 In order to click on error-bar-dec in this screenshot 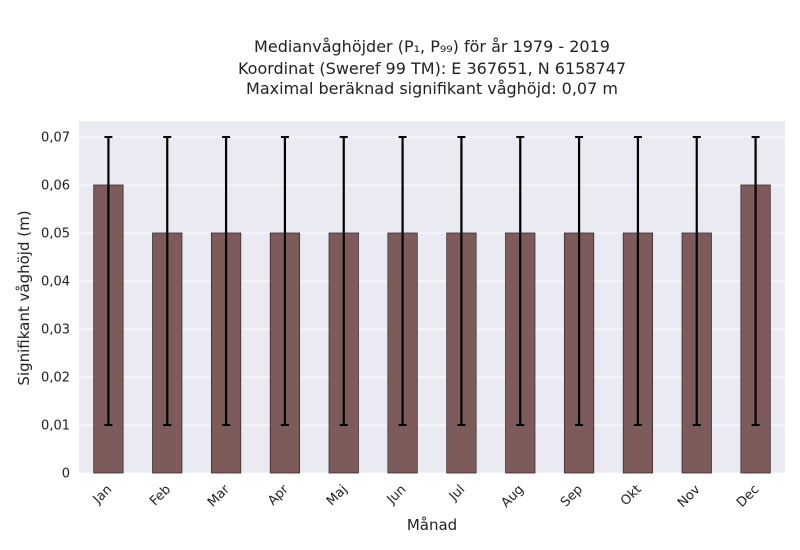, I will do `click(755, 281)`.